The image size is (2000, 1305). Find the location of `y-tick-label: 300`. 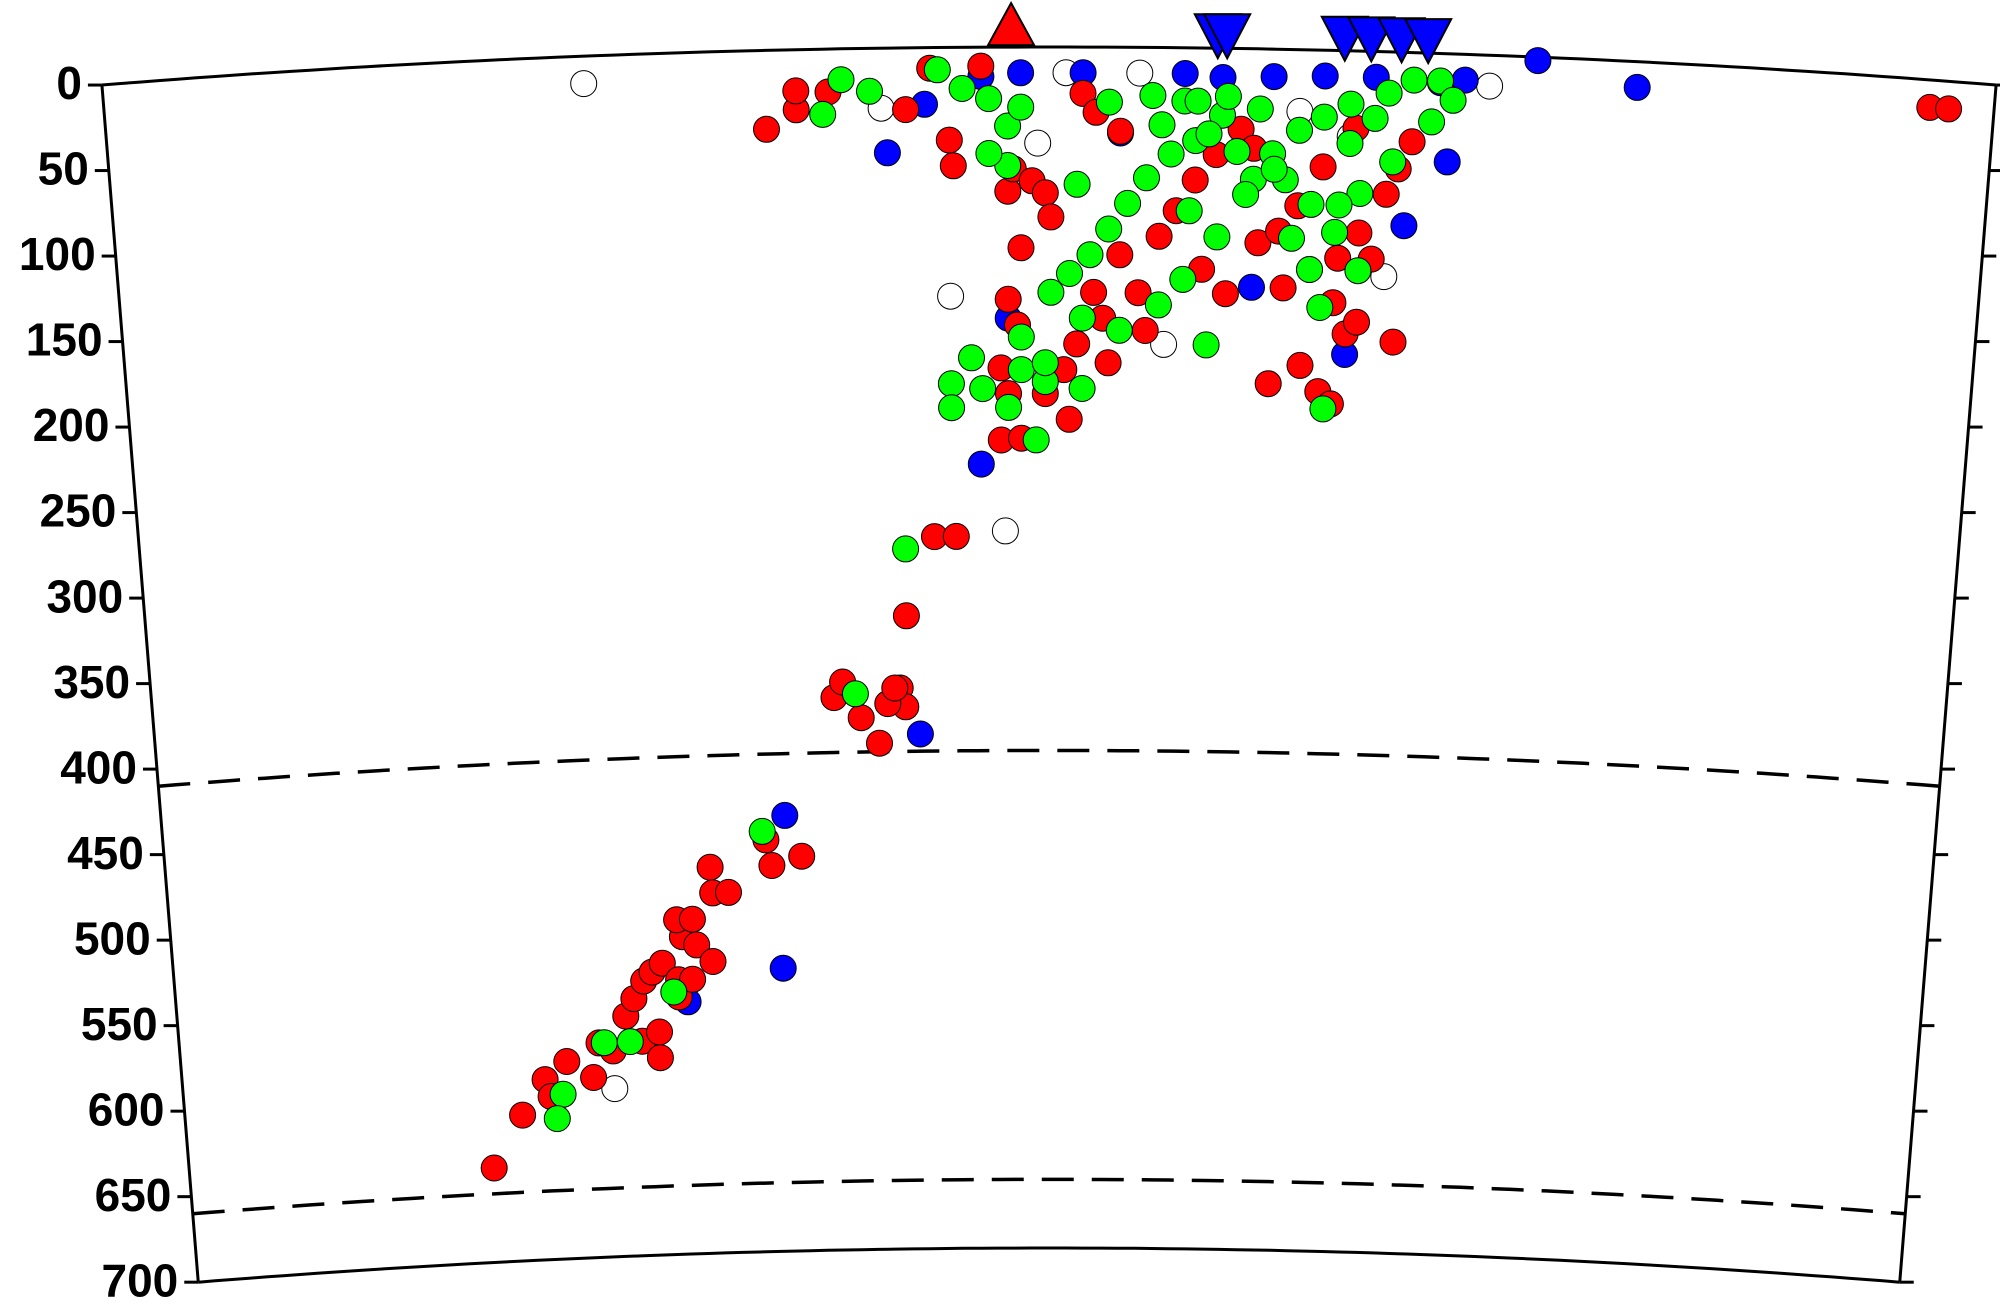

y-tick-label: 300 is located at coordinates (84, 596).